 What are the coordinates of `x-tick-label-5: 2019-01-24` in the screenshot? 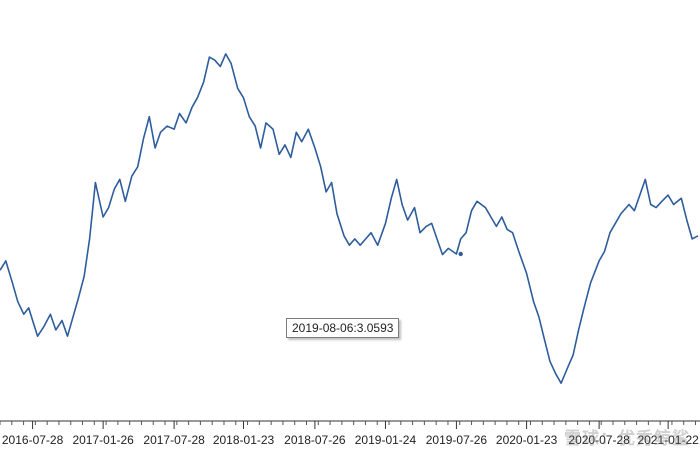 It's located at (386, 440).